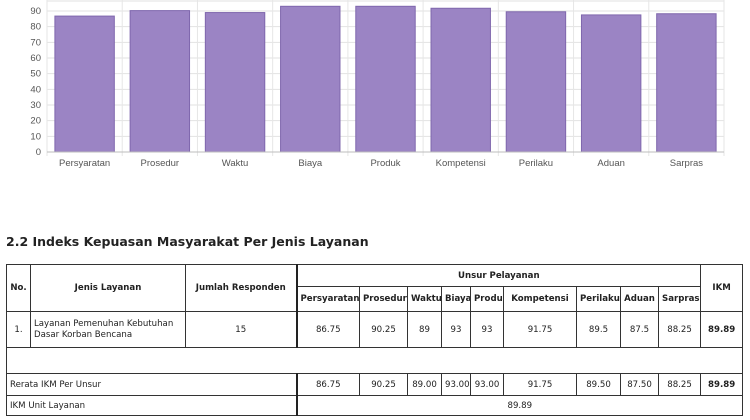 Image resolution: width=750 pixels, height=420 pixels. Describe the element at coordinates (687, 163) in the screenshot. I see `x-tick-label: Sarpras` at that location.